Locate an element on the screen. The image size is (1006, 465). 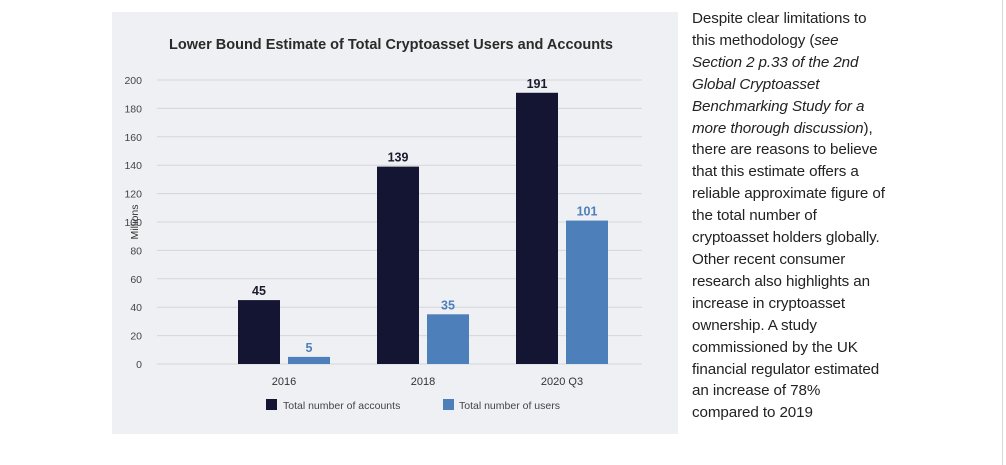
page-edge-divider is located at coordinates (1002, 232).